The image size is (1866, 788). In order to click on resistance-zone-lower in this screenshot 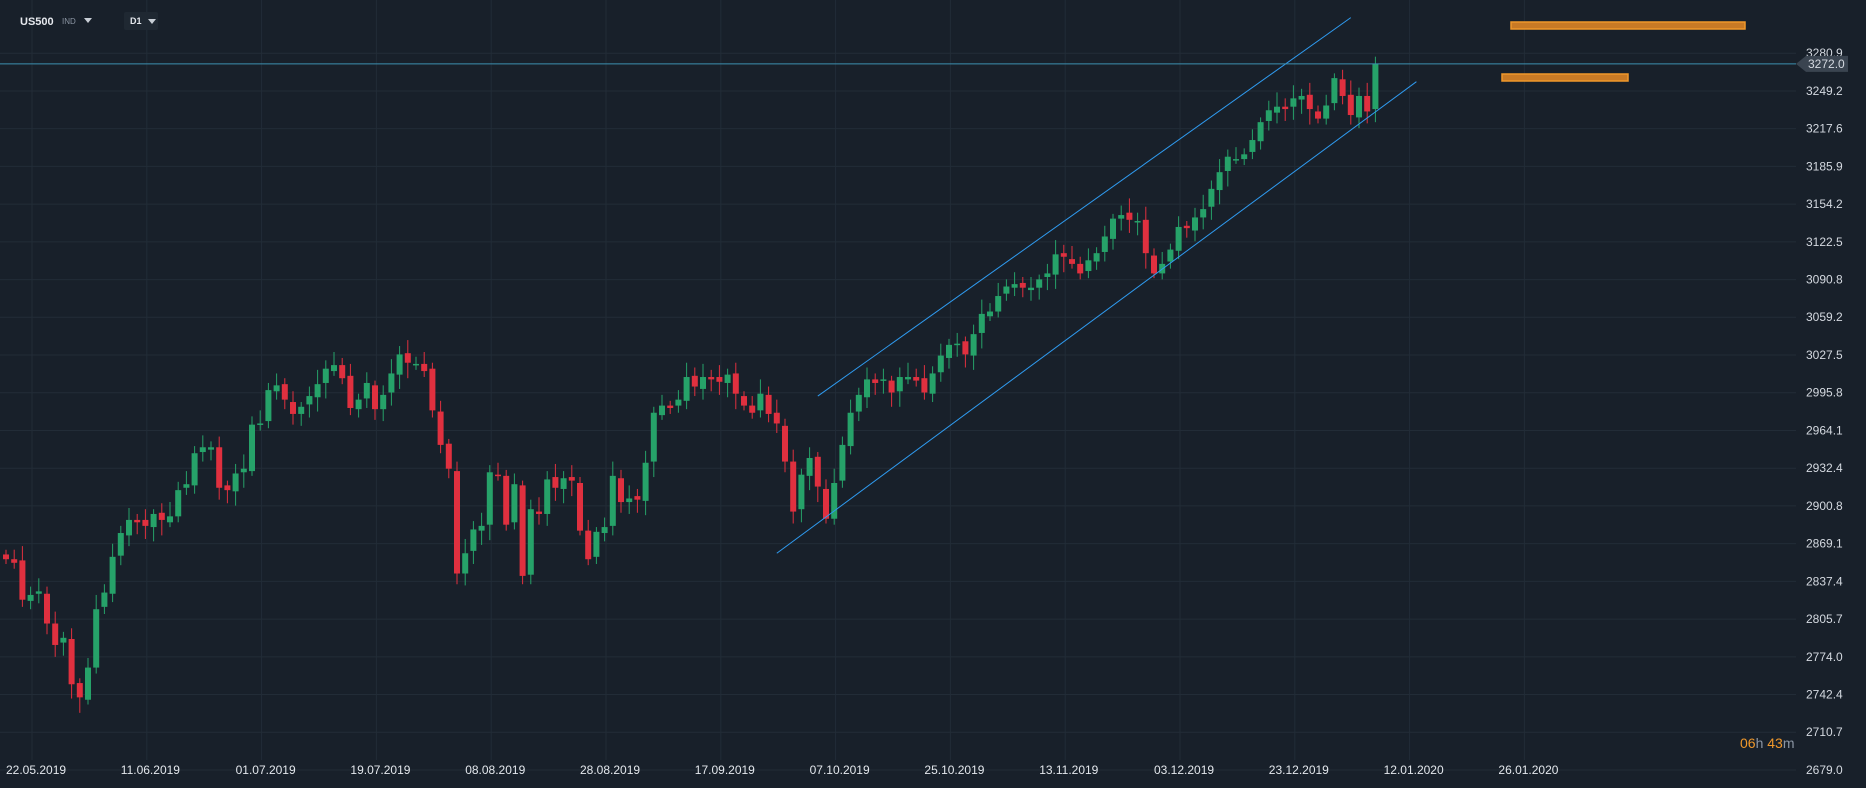, I will do `click(1565, 77)`.